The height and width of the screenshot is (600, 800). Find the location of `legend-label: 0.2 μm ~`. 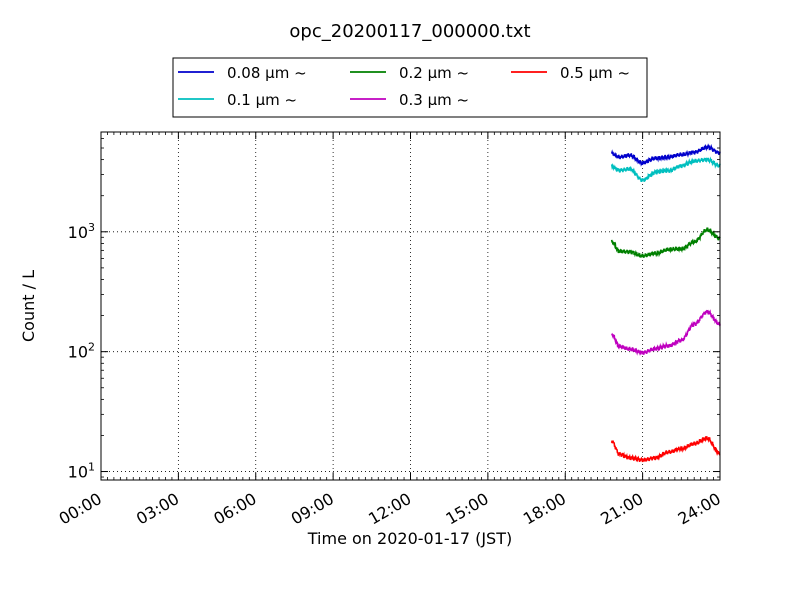

legend-label: 0.2 μm ~ is located at coordinates (434, 73).